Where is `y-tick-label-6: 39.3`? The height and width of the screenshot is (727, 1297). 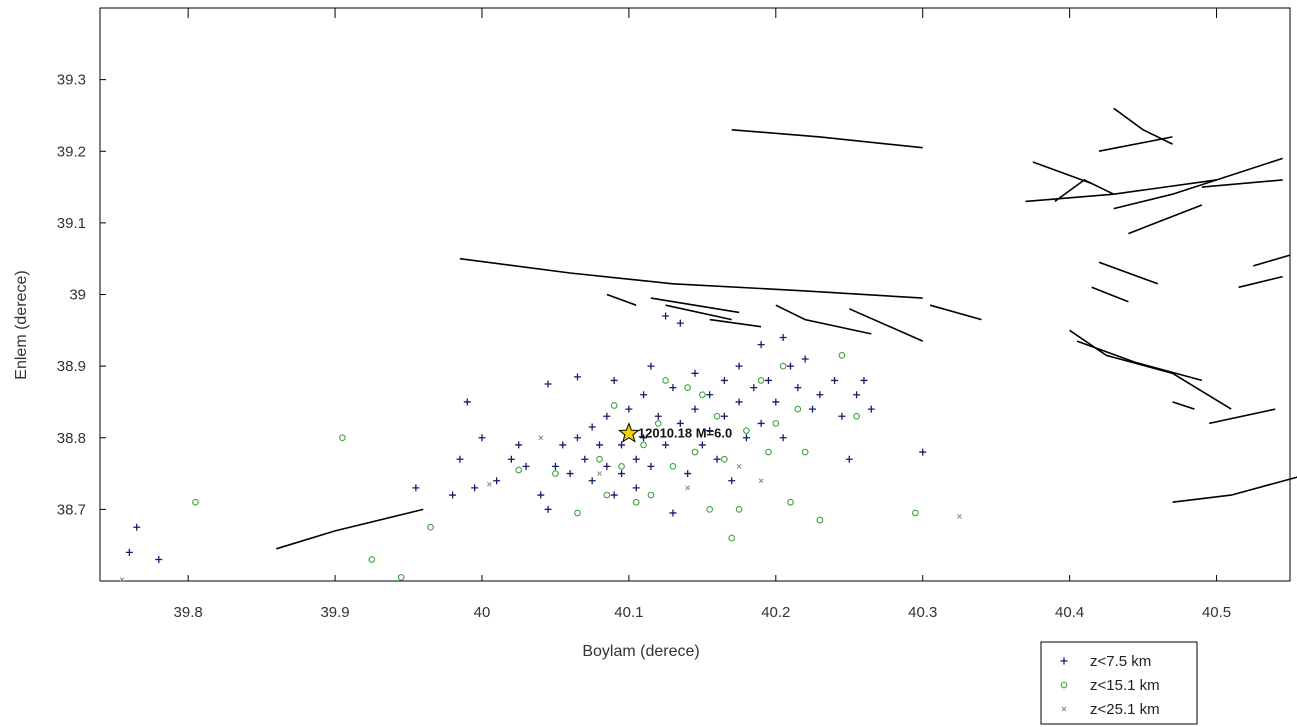
y-tick-label-6: 39.3 is located at coordinates (71, 80).